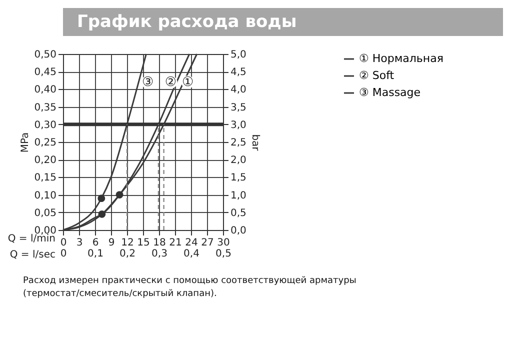 Image resolution: width=517 pixels, height=360 pixels. I want to click on x2-tick-label: 0, so click(63, 254).